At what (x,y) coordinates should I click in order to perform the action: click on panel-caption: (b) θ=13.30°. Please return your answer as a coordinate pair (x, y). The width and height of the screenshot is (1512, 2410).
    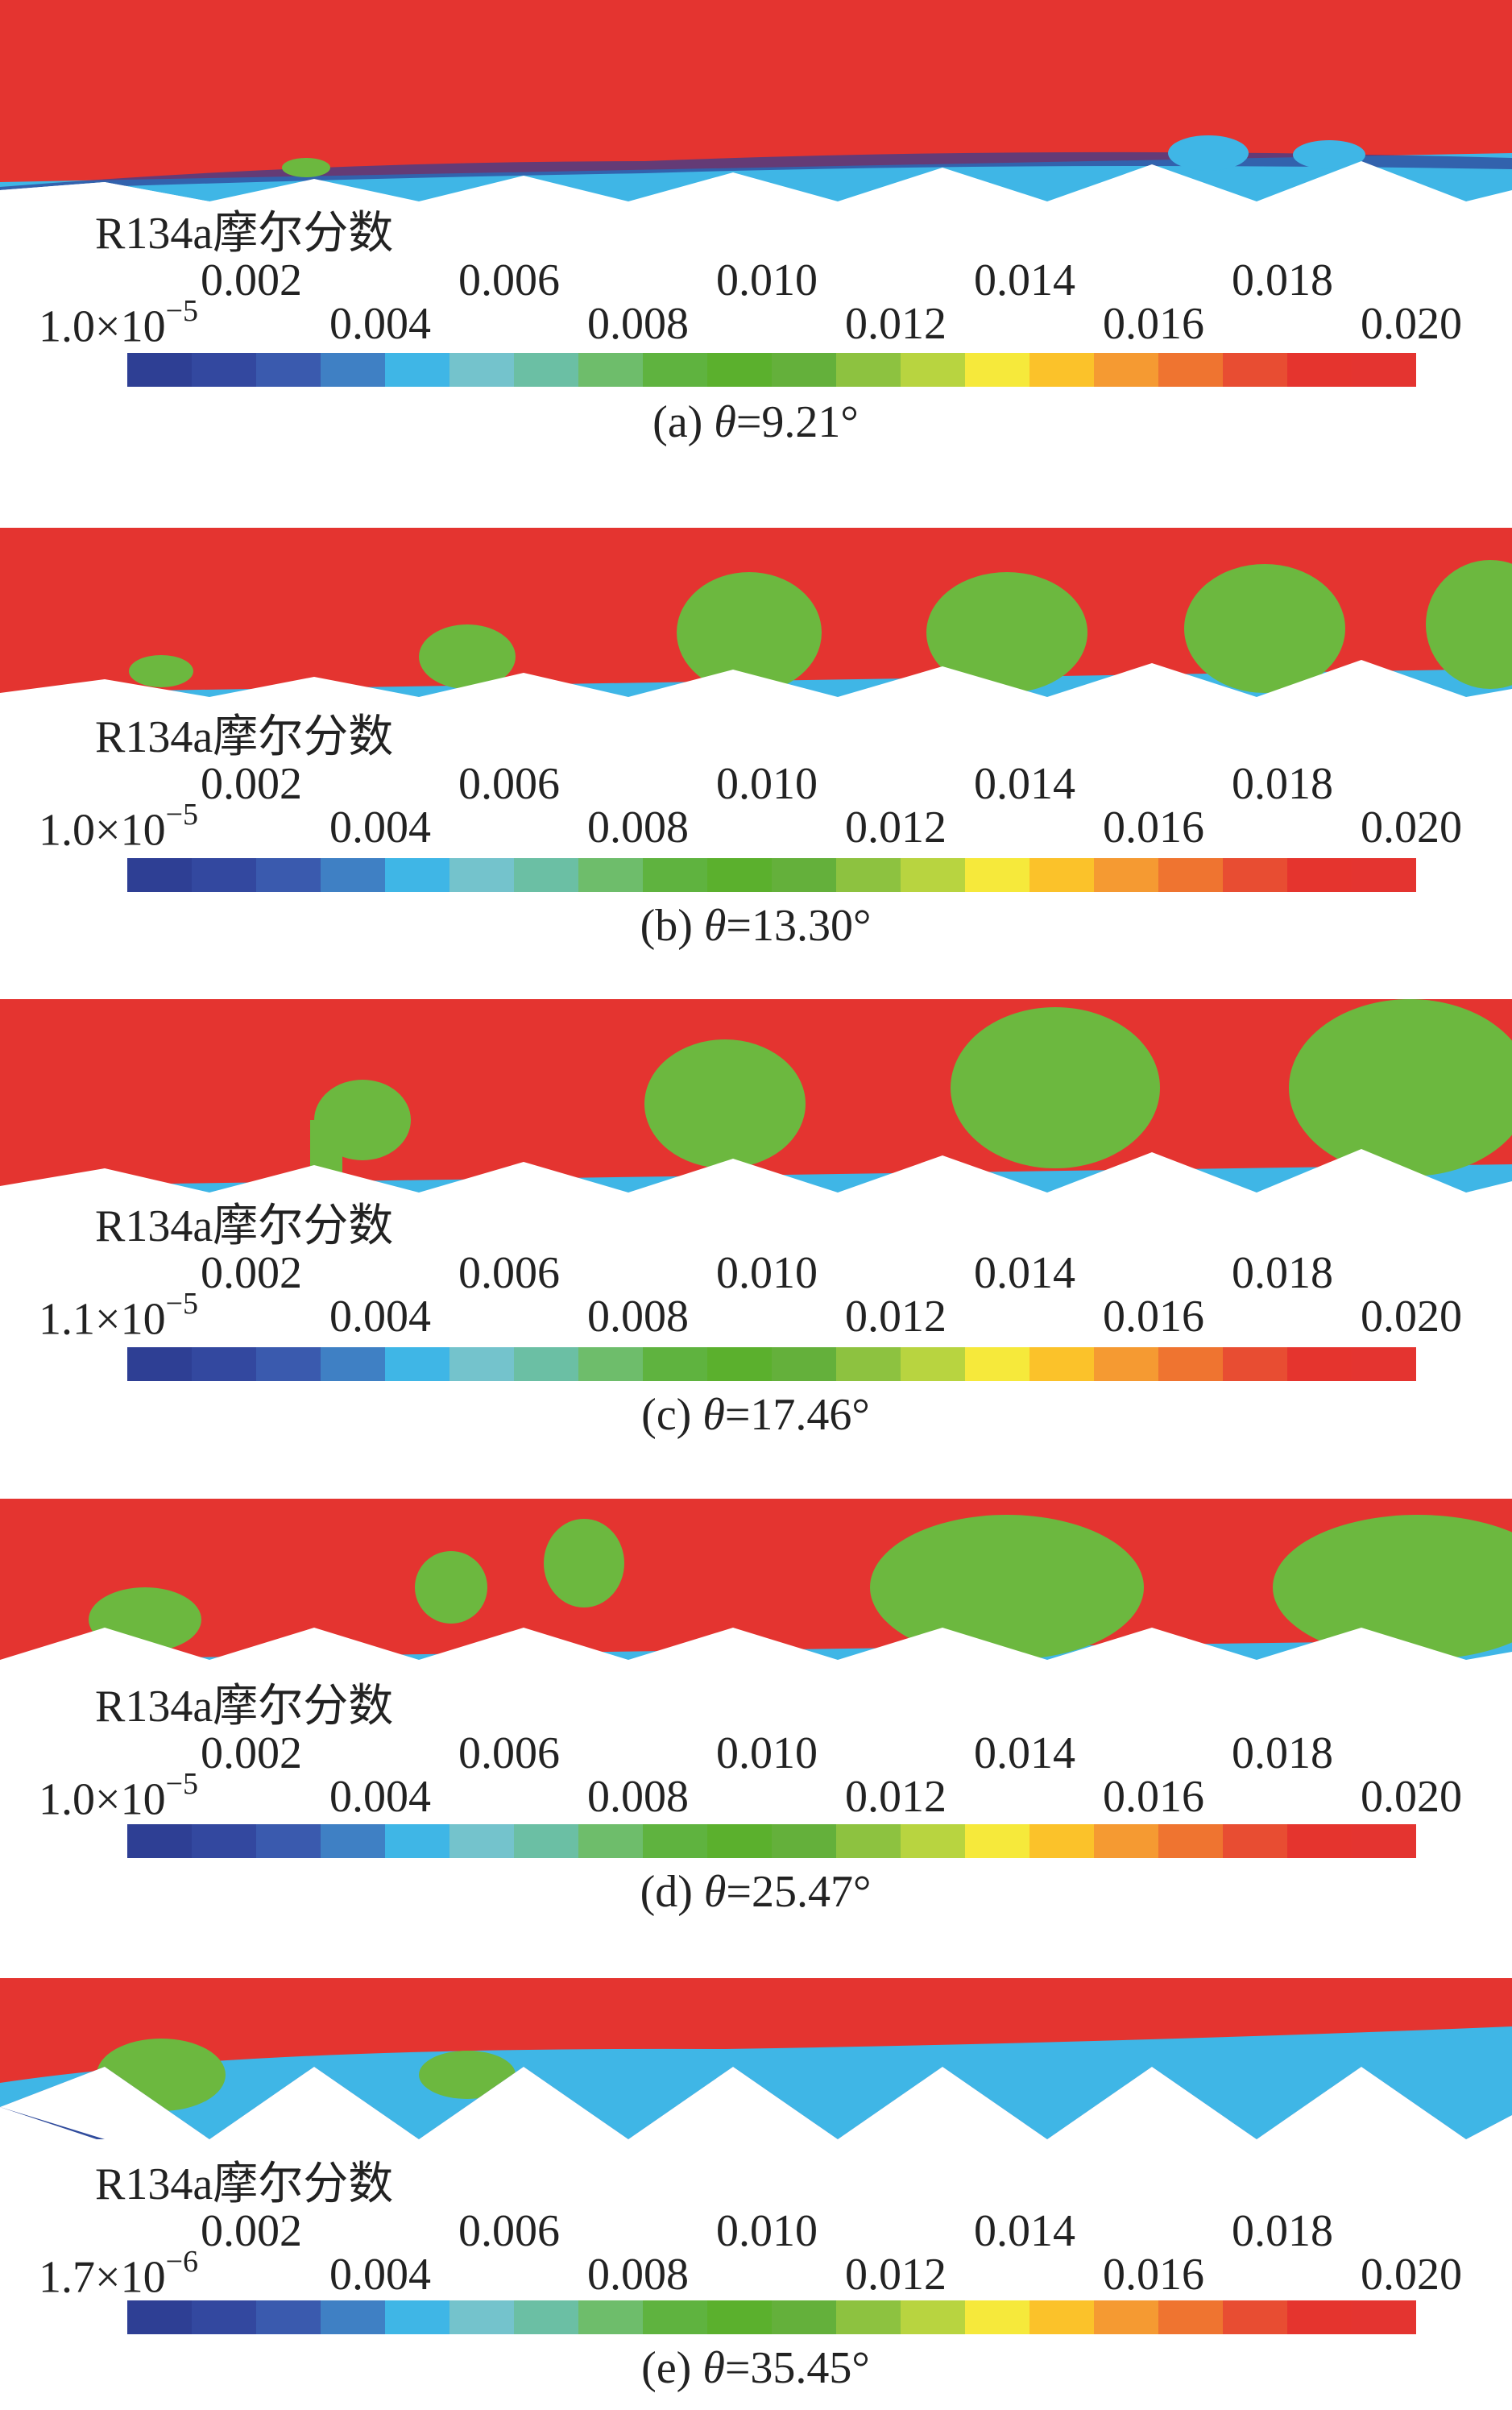
    Looking at the image, I should click on (756, 926).